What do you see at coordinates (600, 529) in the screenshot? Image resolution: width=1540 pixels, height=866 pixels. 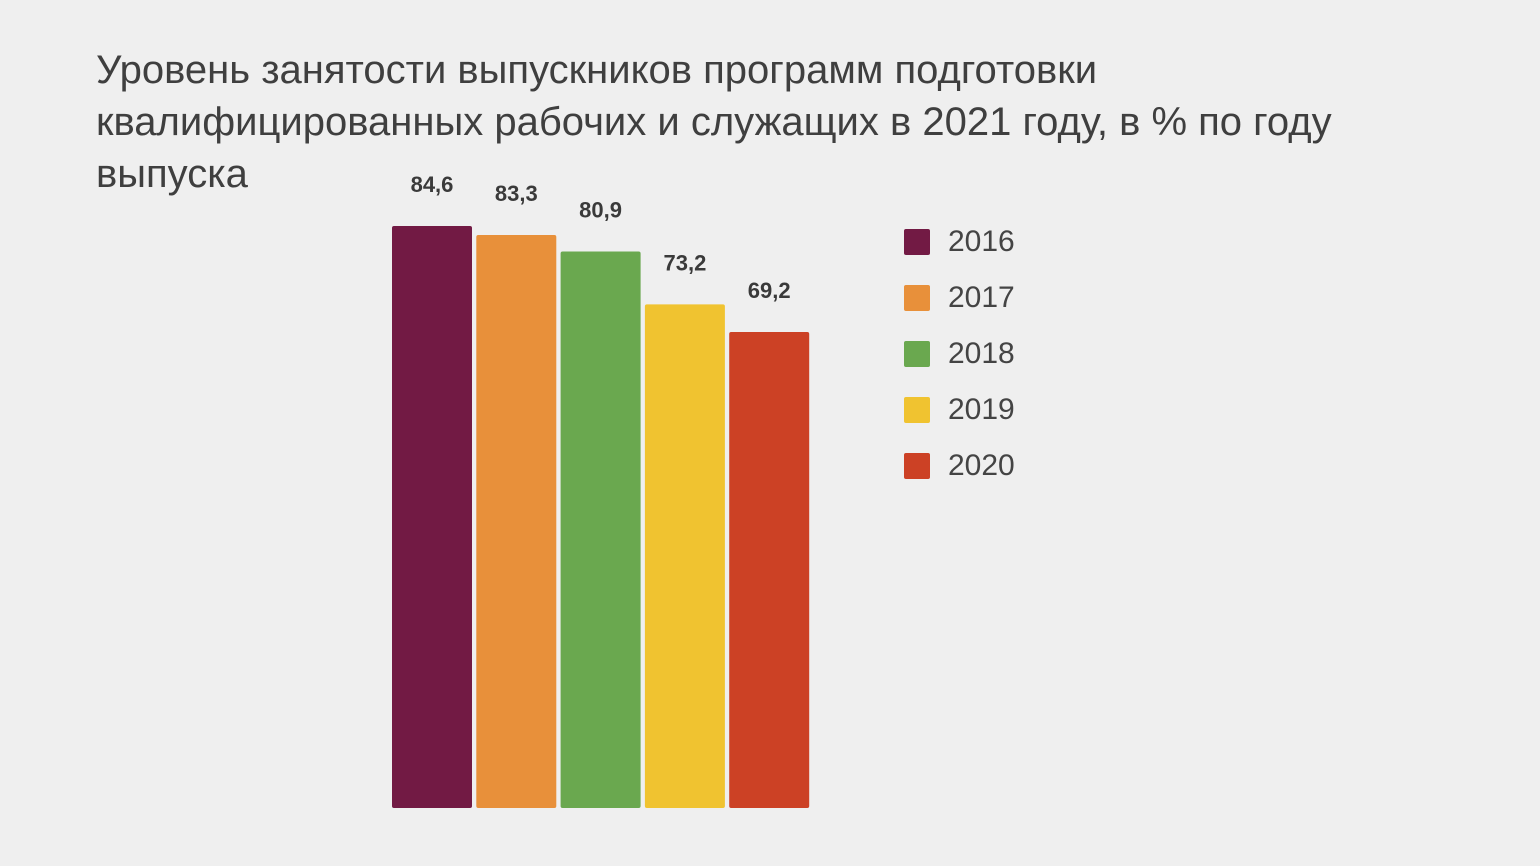 I see `bar-2018` at bounding box center [600, 529].